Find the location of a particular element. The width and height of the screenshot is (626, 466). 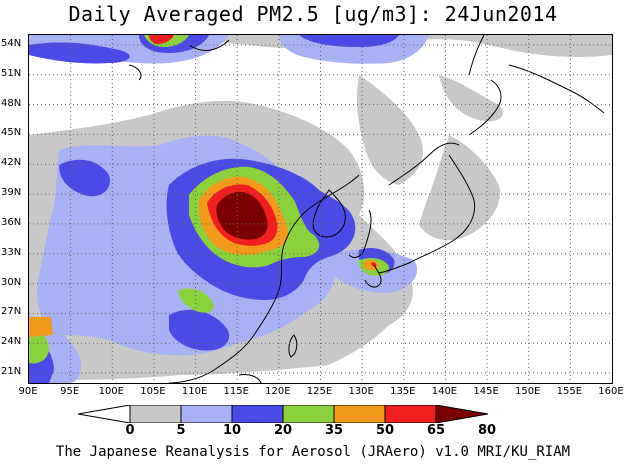

colorbar-label: 80 is located at coordinates (487, 430).